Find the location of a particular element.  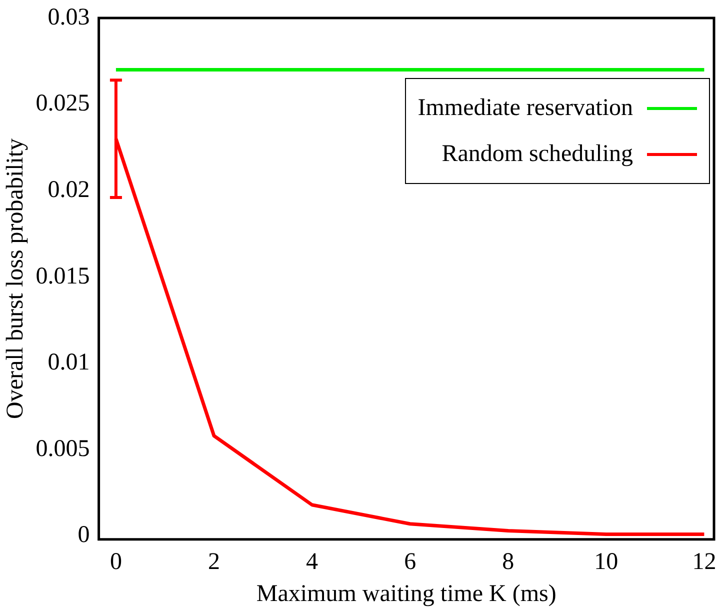

x-tick-label: 0 is located at coordinates (116, 562).